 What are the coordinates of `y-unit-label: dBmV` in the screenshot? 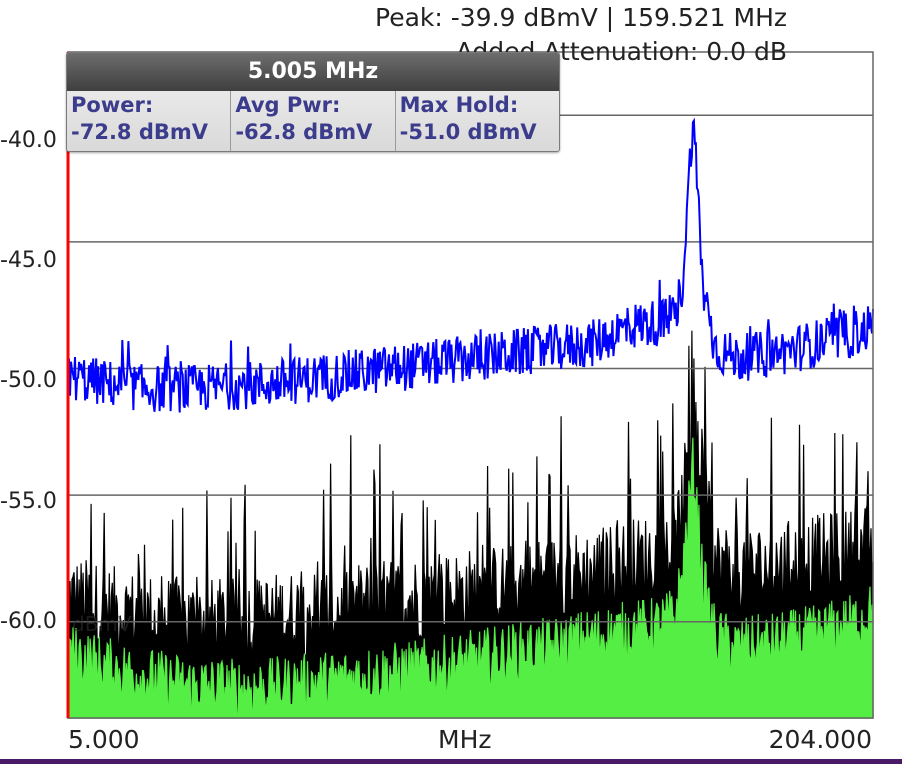 It's located at (102, 624).